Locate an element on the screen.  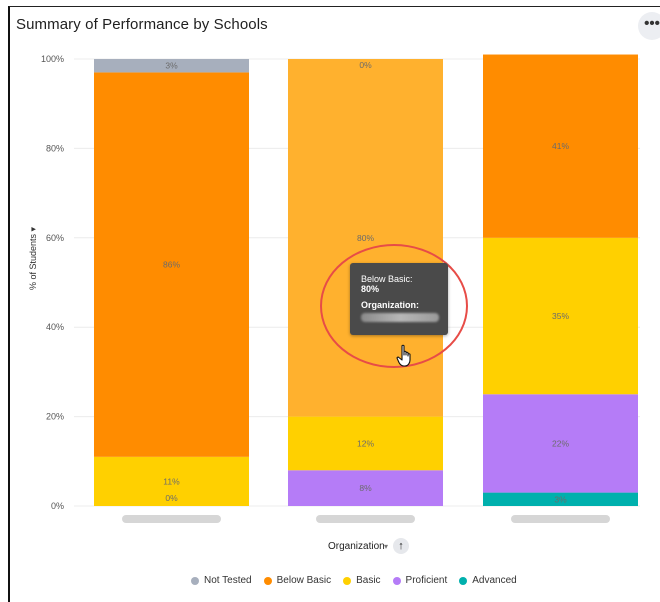
data-label: 41% is located at coordinates (560, 146).